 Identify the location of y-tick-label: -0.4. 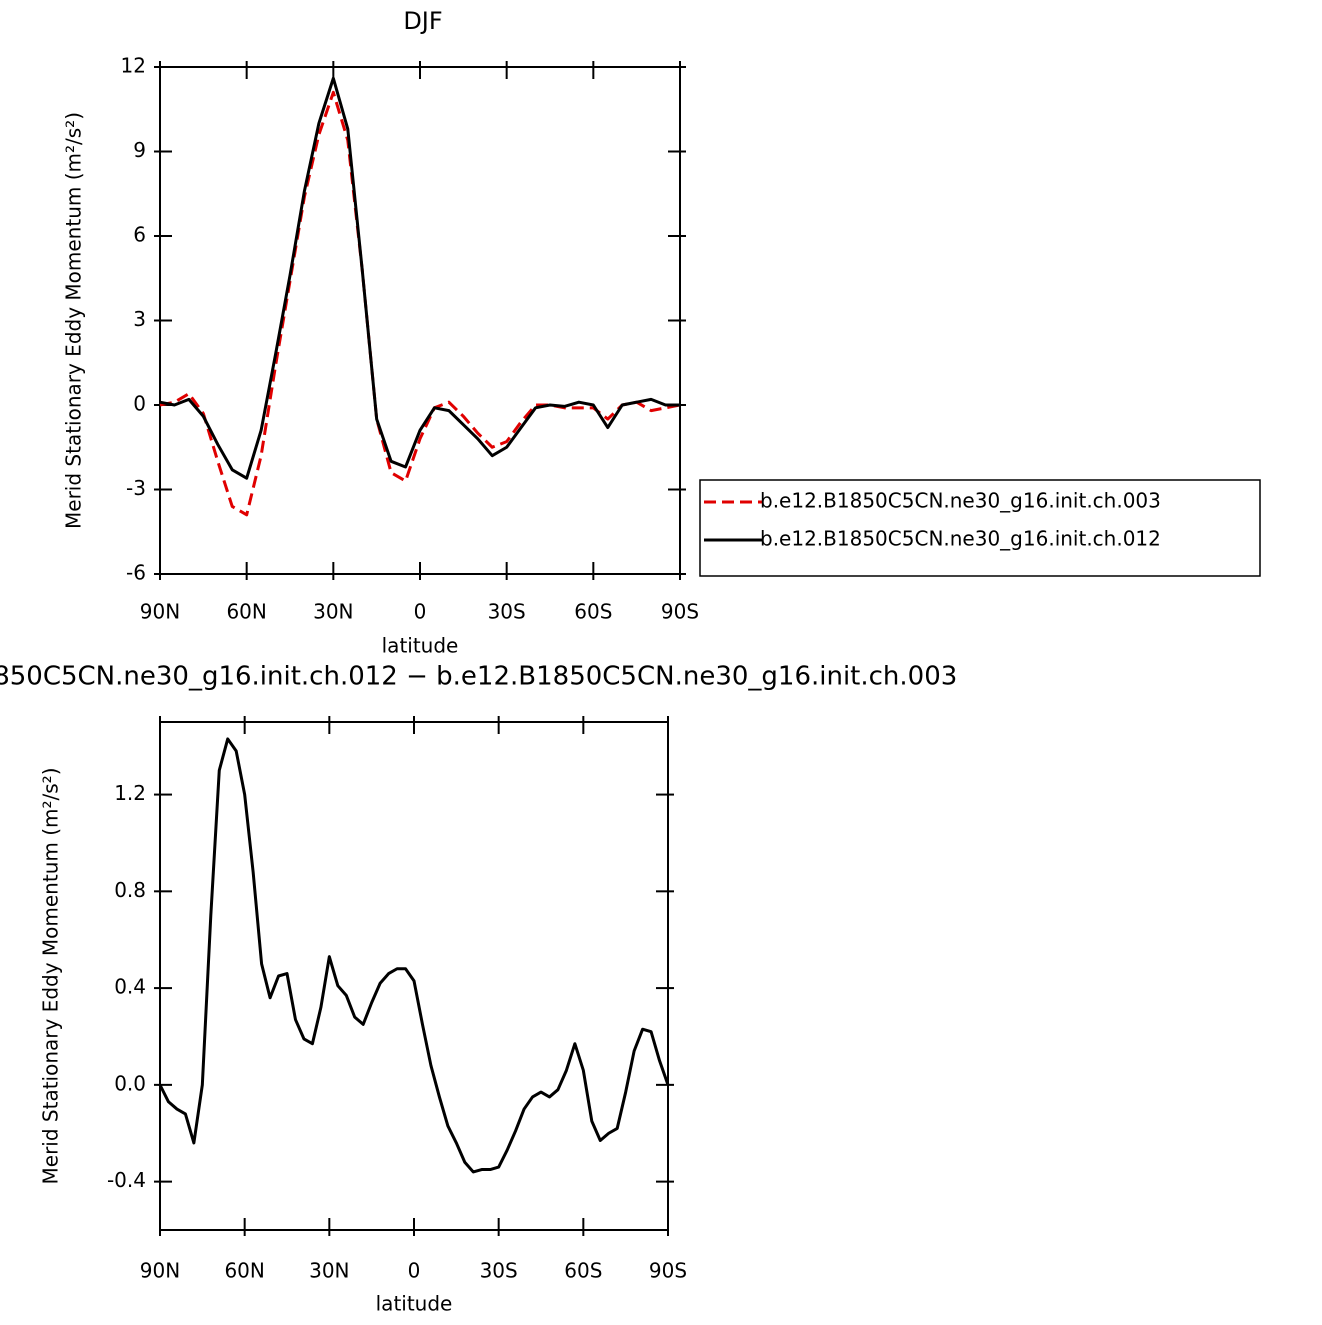
(126, 1180).